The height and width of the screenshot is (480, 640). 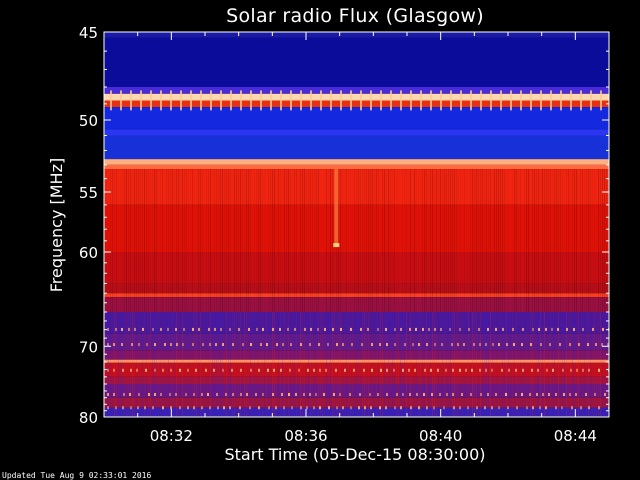 I want to click on x-axis-label: Start Time (05-Dec-15 08:30:00), so click(x=354, y=454).